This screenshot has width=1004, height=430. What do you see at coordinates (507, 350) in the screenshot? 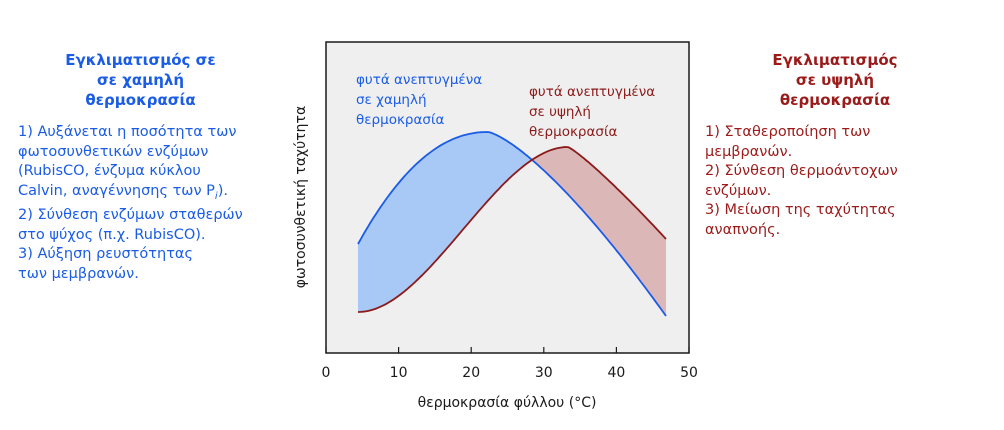
I see `x-axis-ticks` at bounding box center [507, 350].